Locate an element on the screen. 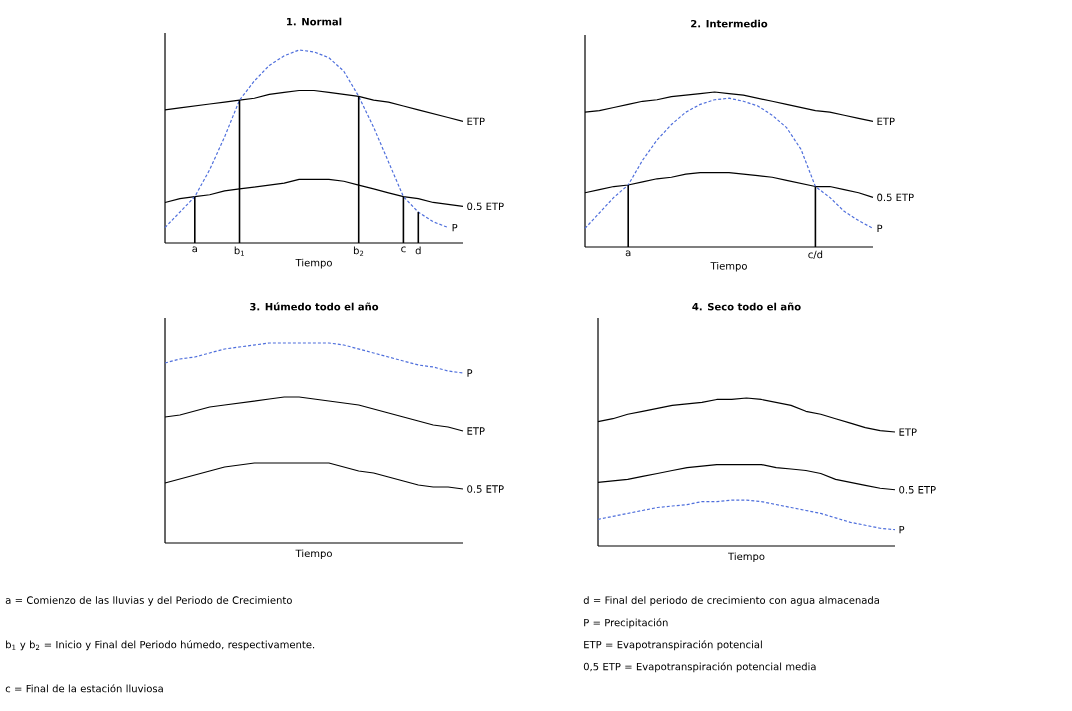  text: ETP = Evapotranspiración potencial is located at coordinates (673, 645).